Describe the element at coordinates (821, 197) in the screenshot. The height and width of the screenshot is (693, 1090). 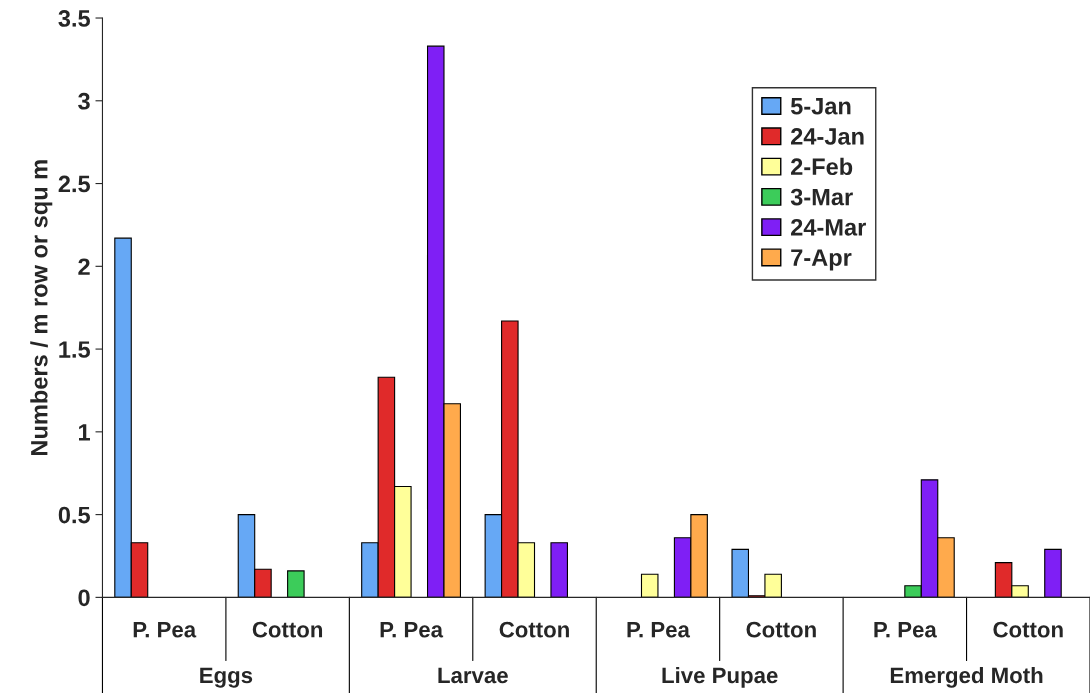
I see `legend-label: 3-Mar` at that location.